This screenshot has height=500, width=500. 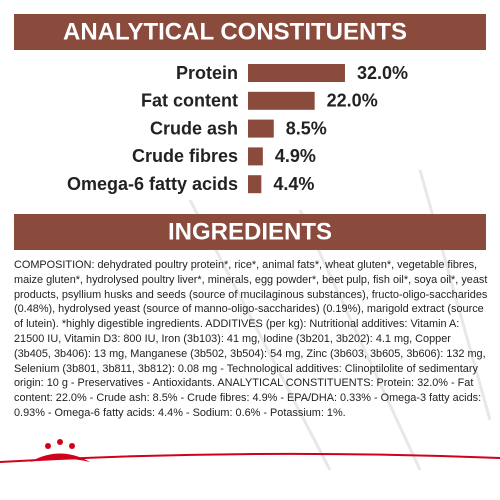 I want to click on value-label: 4.9%, so click(x=295, y=156).